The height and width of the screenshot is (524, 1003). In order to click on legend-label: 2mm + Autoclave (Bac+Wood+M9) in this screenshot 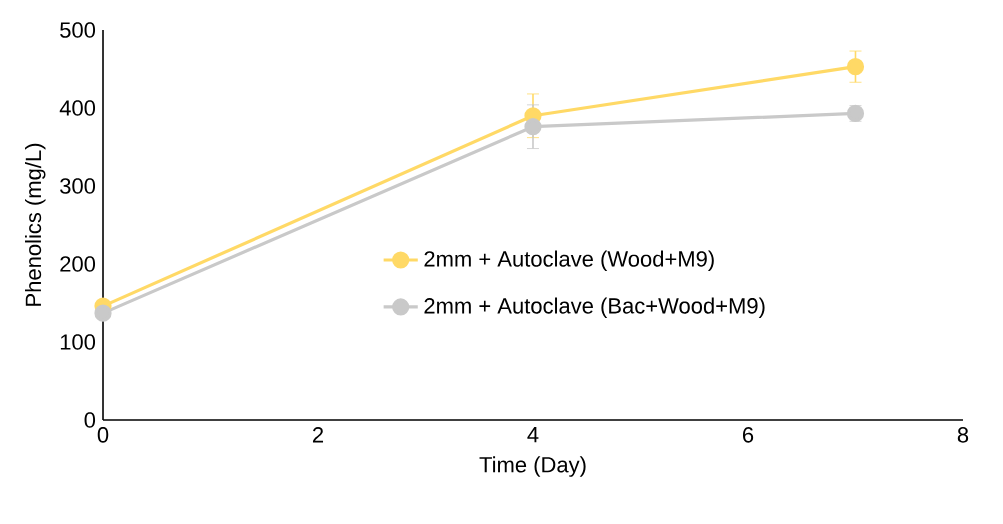, I will do `click(594, 307)`.